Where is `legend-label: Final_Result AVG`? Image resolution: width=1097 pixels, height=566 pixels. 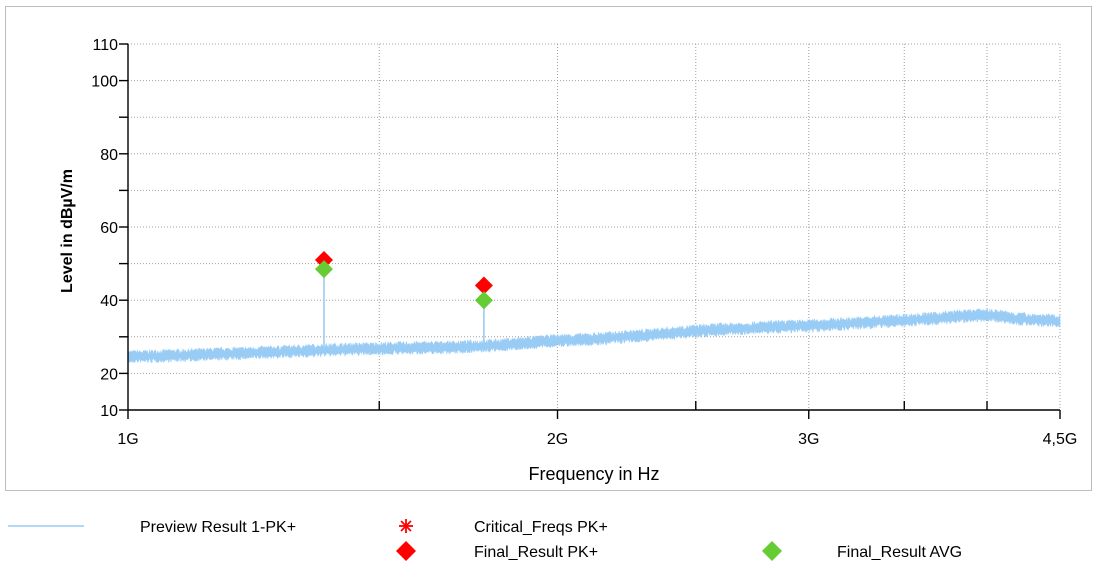 legend-label: Final_Result AVG is located at coordinates (899, 552).